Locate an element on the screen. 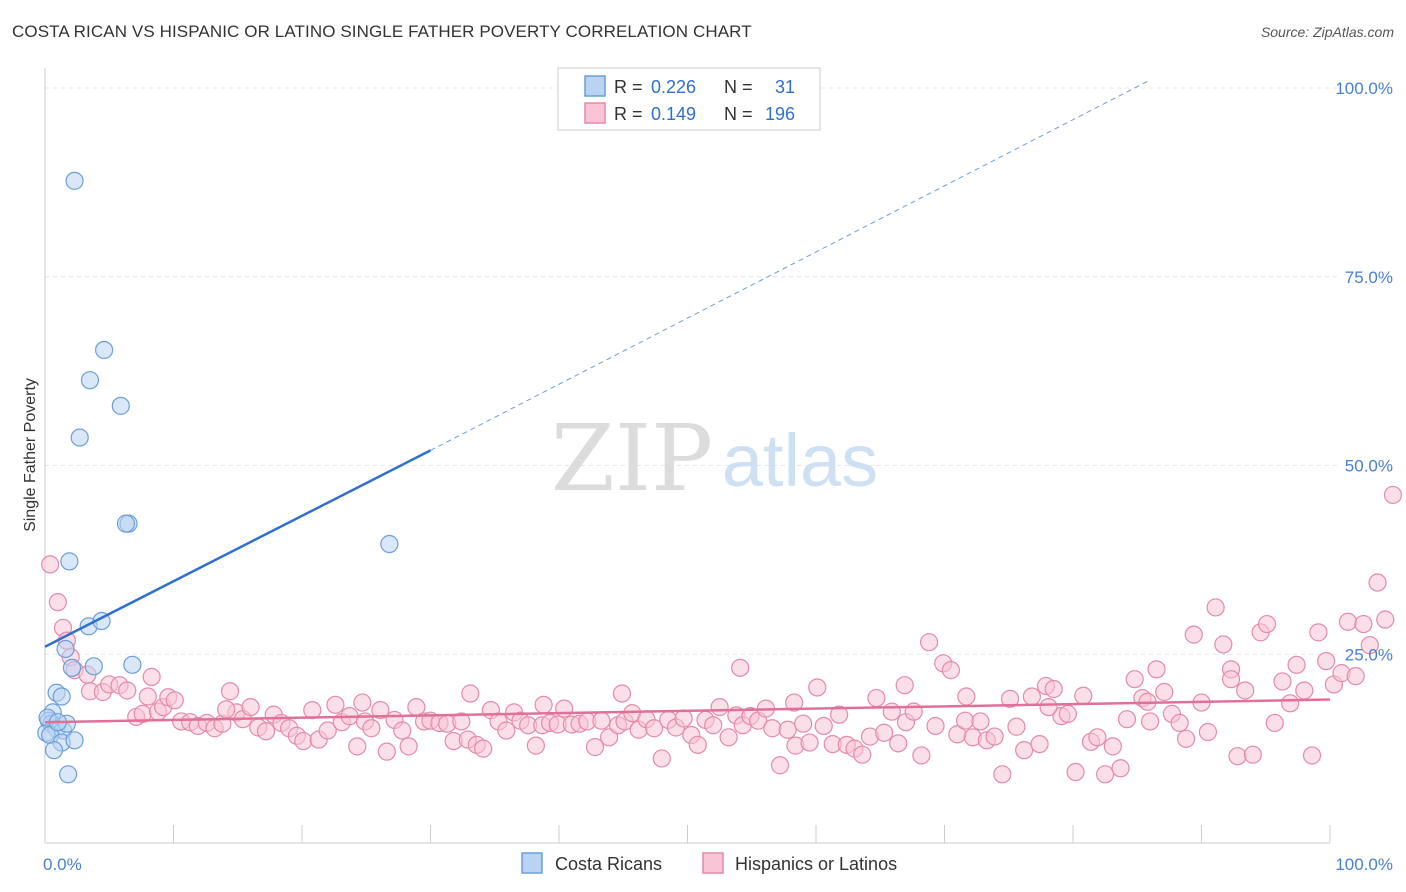 Image resolution: width=1406 pixels, height=892 pixels. x-tick-label-min: 0.0% is located at coordinates (62, 864).